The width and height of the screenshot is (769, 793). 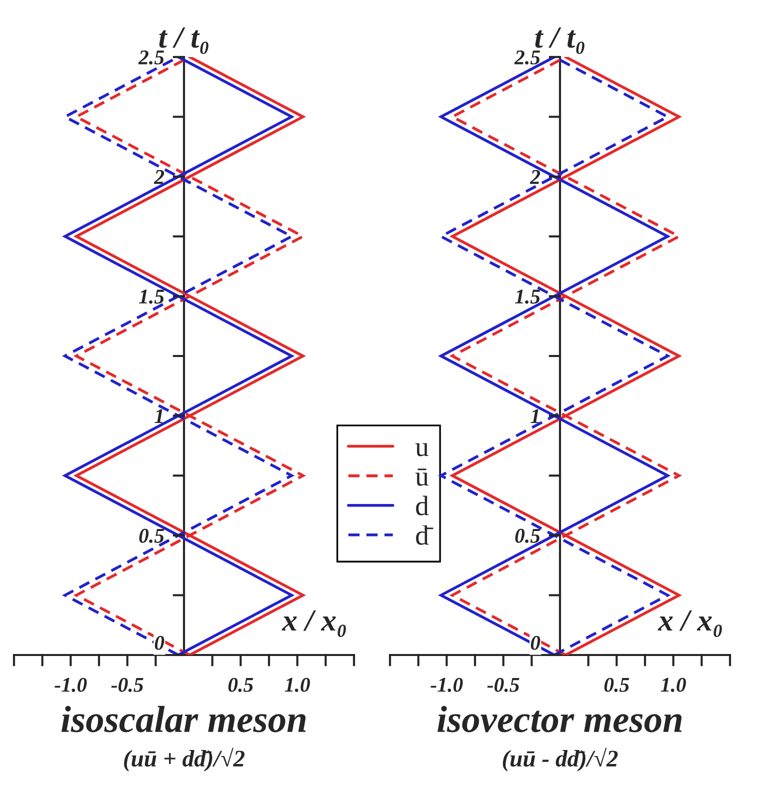 What do you see at coordinates (560, 719) in the screenshot?
I see `text: isovector meson` at bounding box center [560, 719].